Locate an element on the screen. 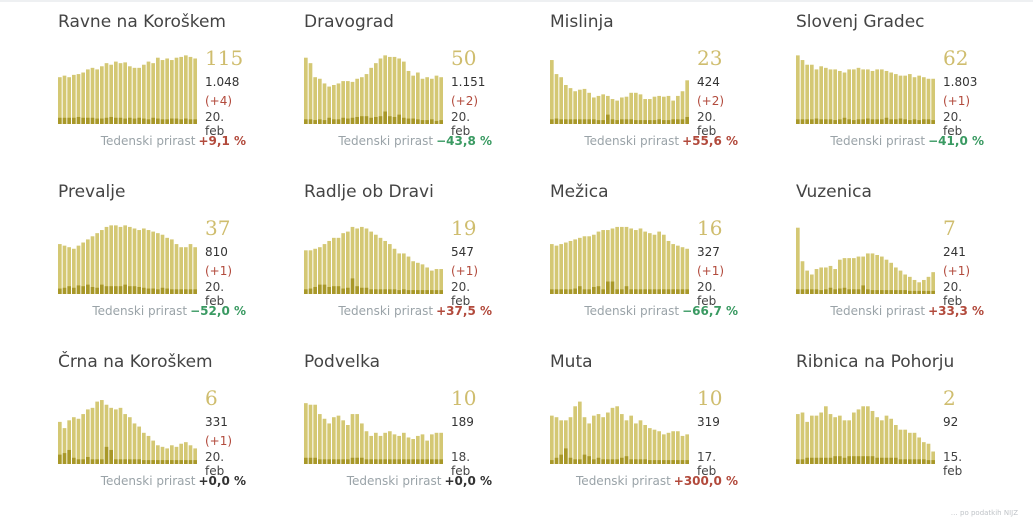  active-cases: 2 is located at coordinates (949, 398).